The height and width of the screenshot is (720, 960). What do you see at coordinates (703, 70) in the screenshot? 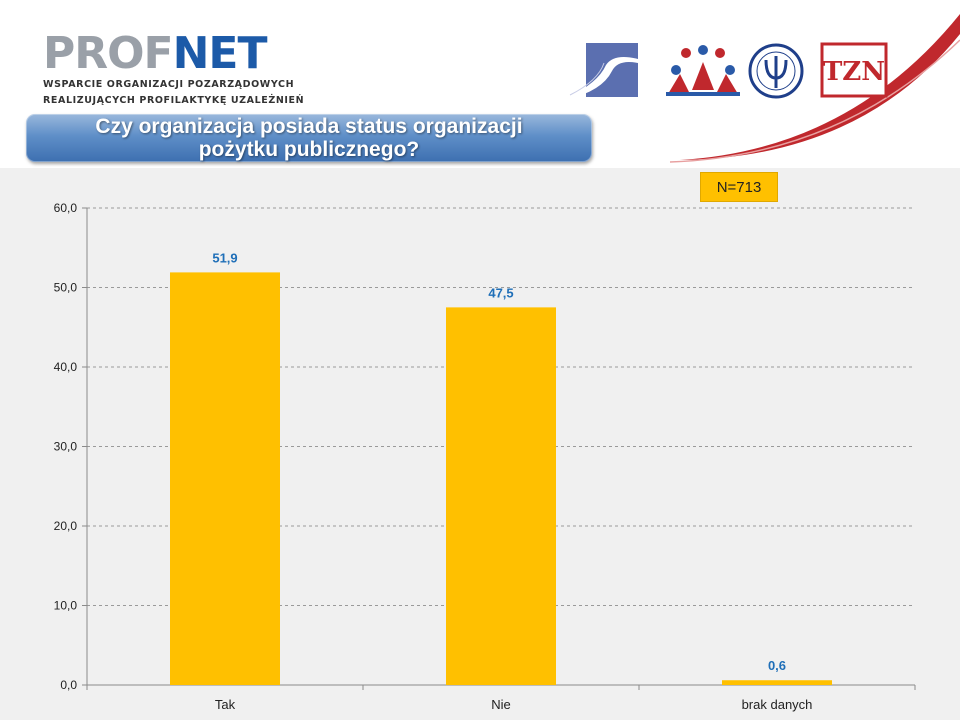
I see `people-logo-icon` at bounding box center [703, 70].